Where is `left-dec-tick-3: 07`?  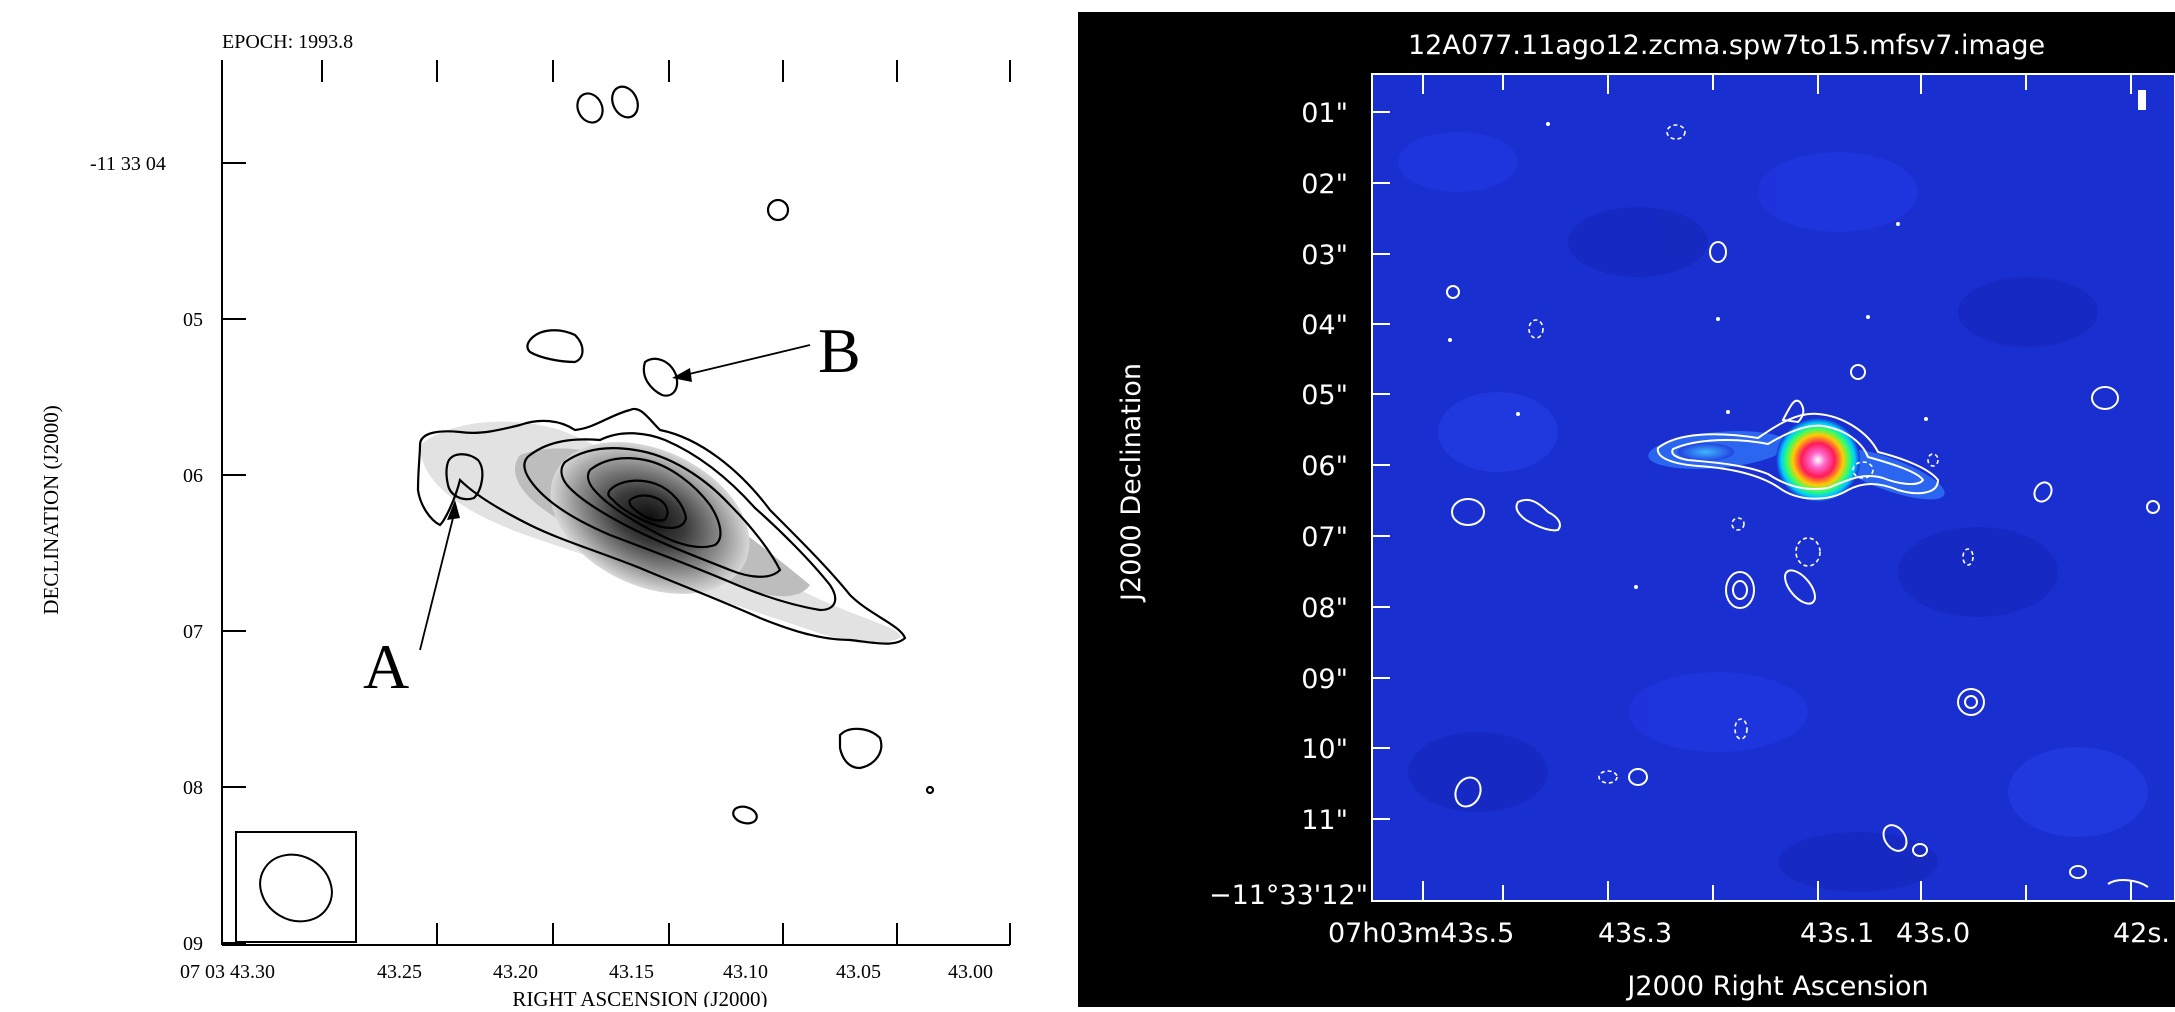 left-dec-tick-3: 07 is located at coordinates (193, 632).